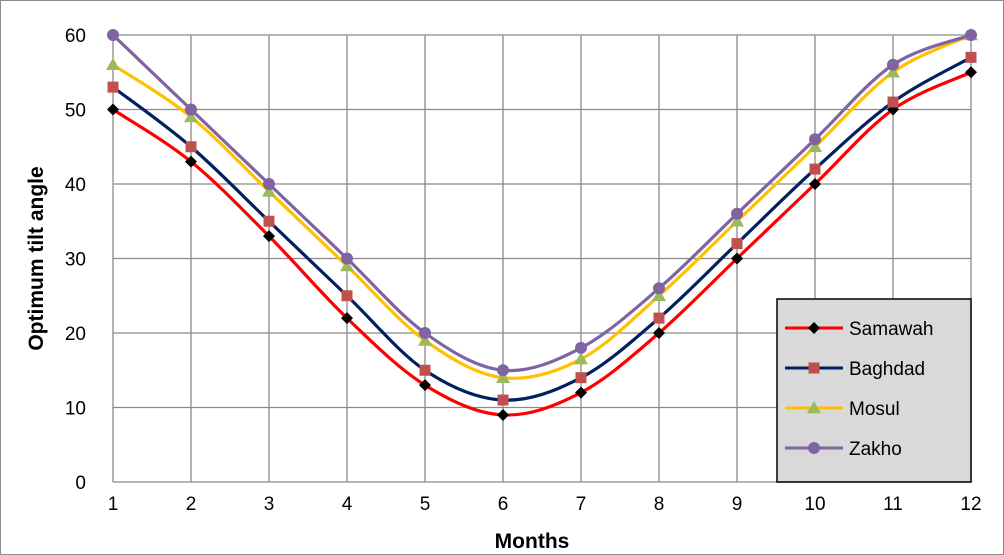 Image resolution: width=1004 pixels, height=555 pixels. What do you see at coordinates (814, 328) in the screenshot?
I see `legend-marker-samawah` at bounding box center [814, 328].